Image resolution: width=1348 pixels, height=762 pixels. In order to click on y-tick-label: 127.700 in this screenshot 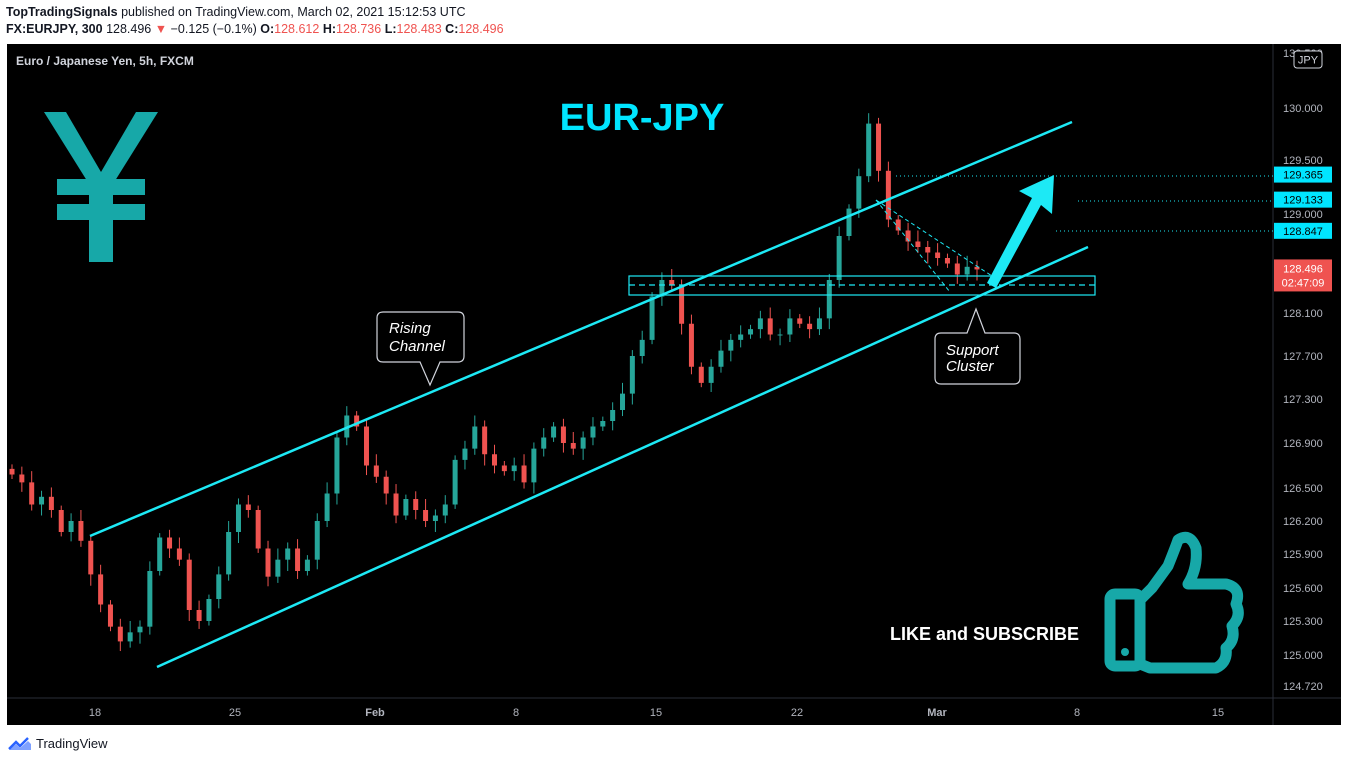, I will do `click(1303, 357)`.